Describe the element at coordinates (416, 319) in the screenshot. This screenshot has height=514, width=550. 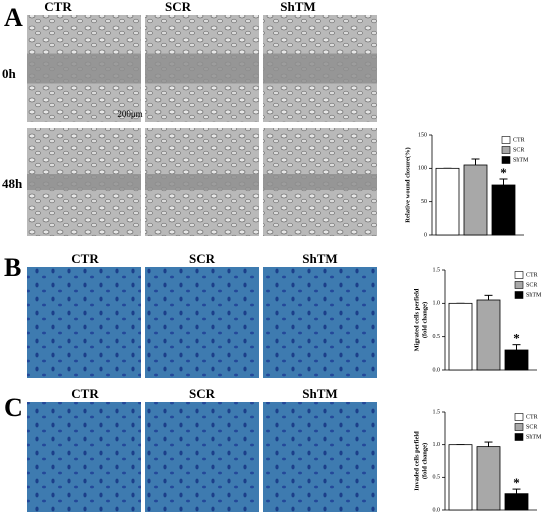
I see `y-axis-label: Migrated cells perfield` at that location.